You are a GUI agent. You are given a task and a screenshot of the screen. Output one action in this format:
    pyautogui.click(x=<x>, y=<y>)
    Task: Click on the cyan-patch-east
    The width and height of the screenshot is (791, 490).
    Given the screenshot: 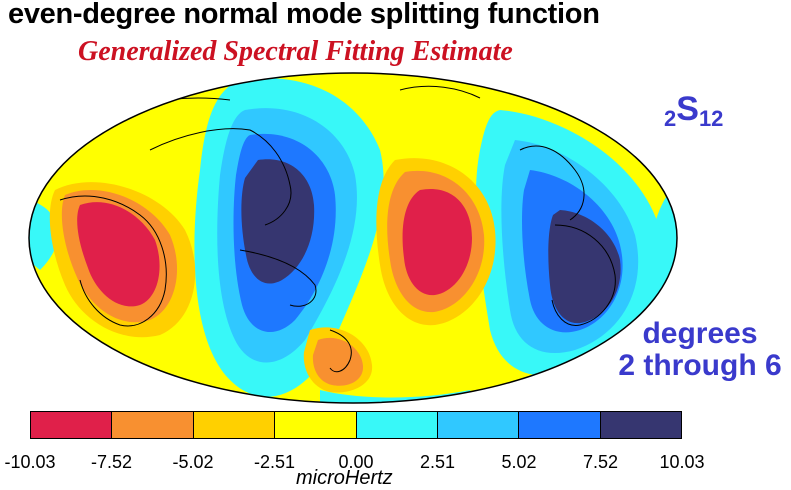 What is the action you would take?
    pyautogui.click(x=663, y=245)
    